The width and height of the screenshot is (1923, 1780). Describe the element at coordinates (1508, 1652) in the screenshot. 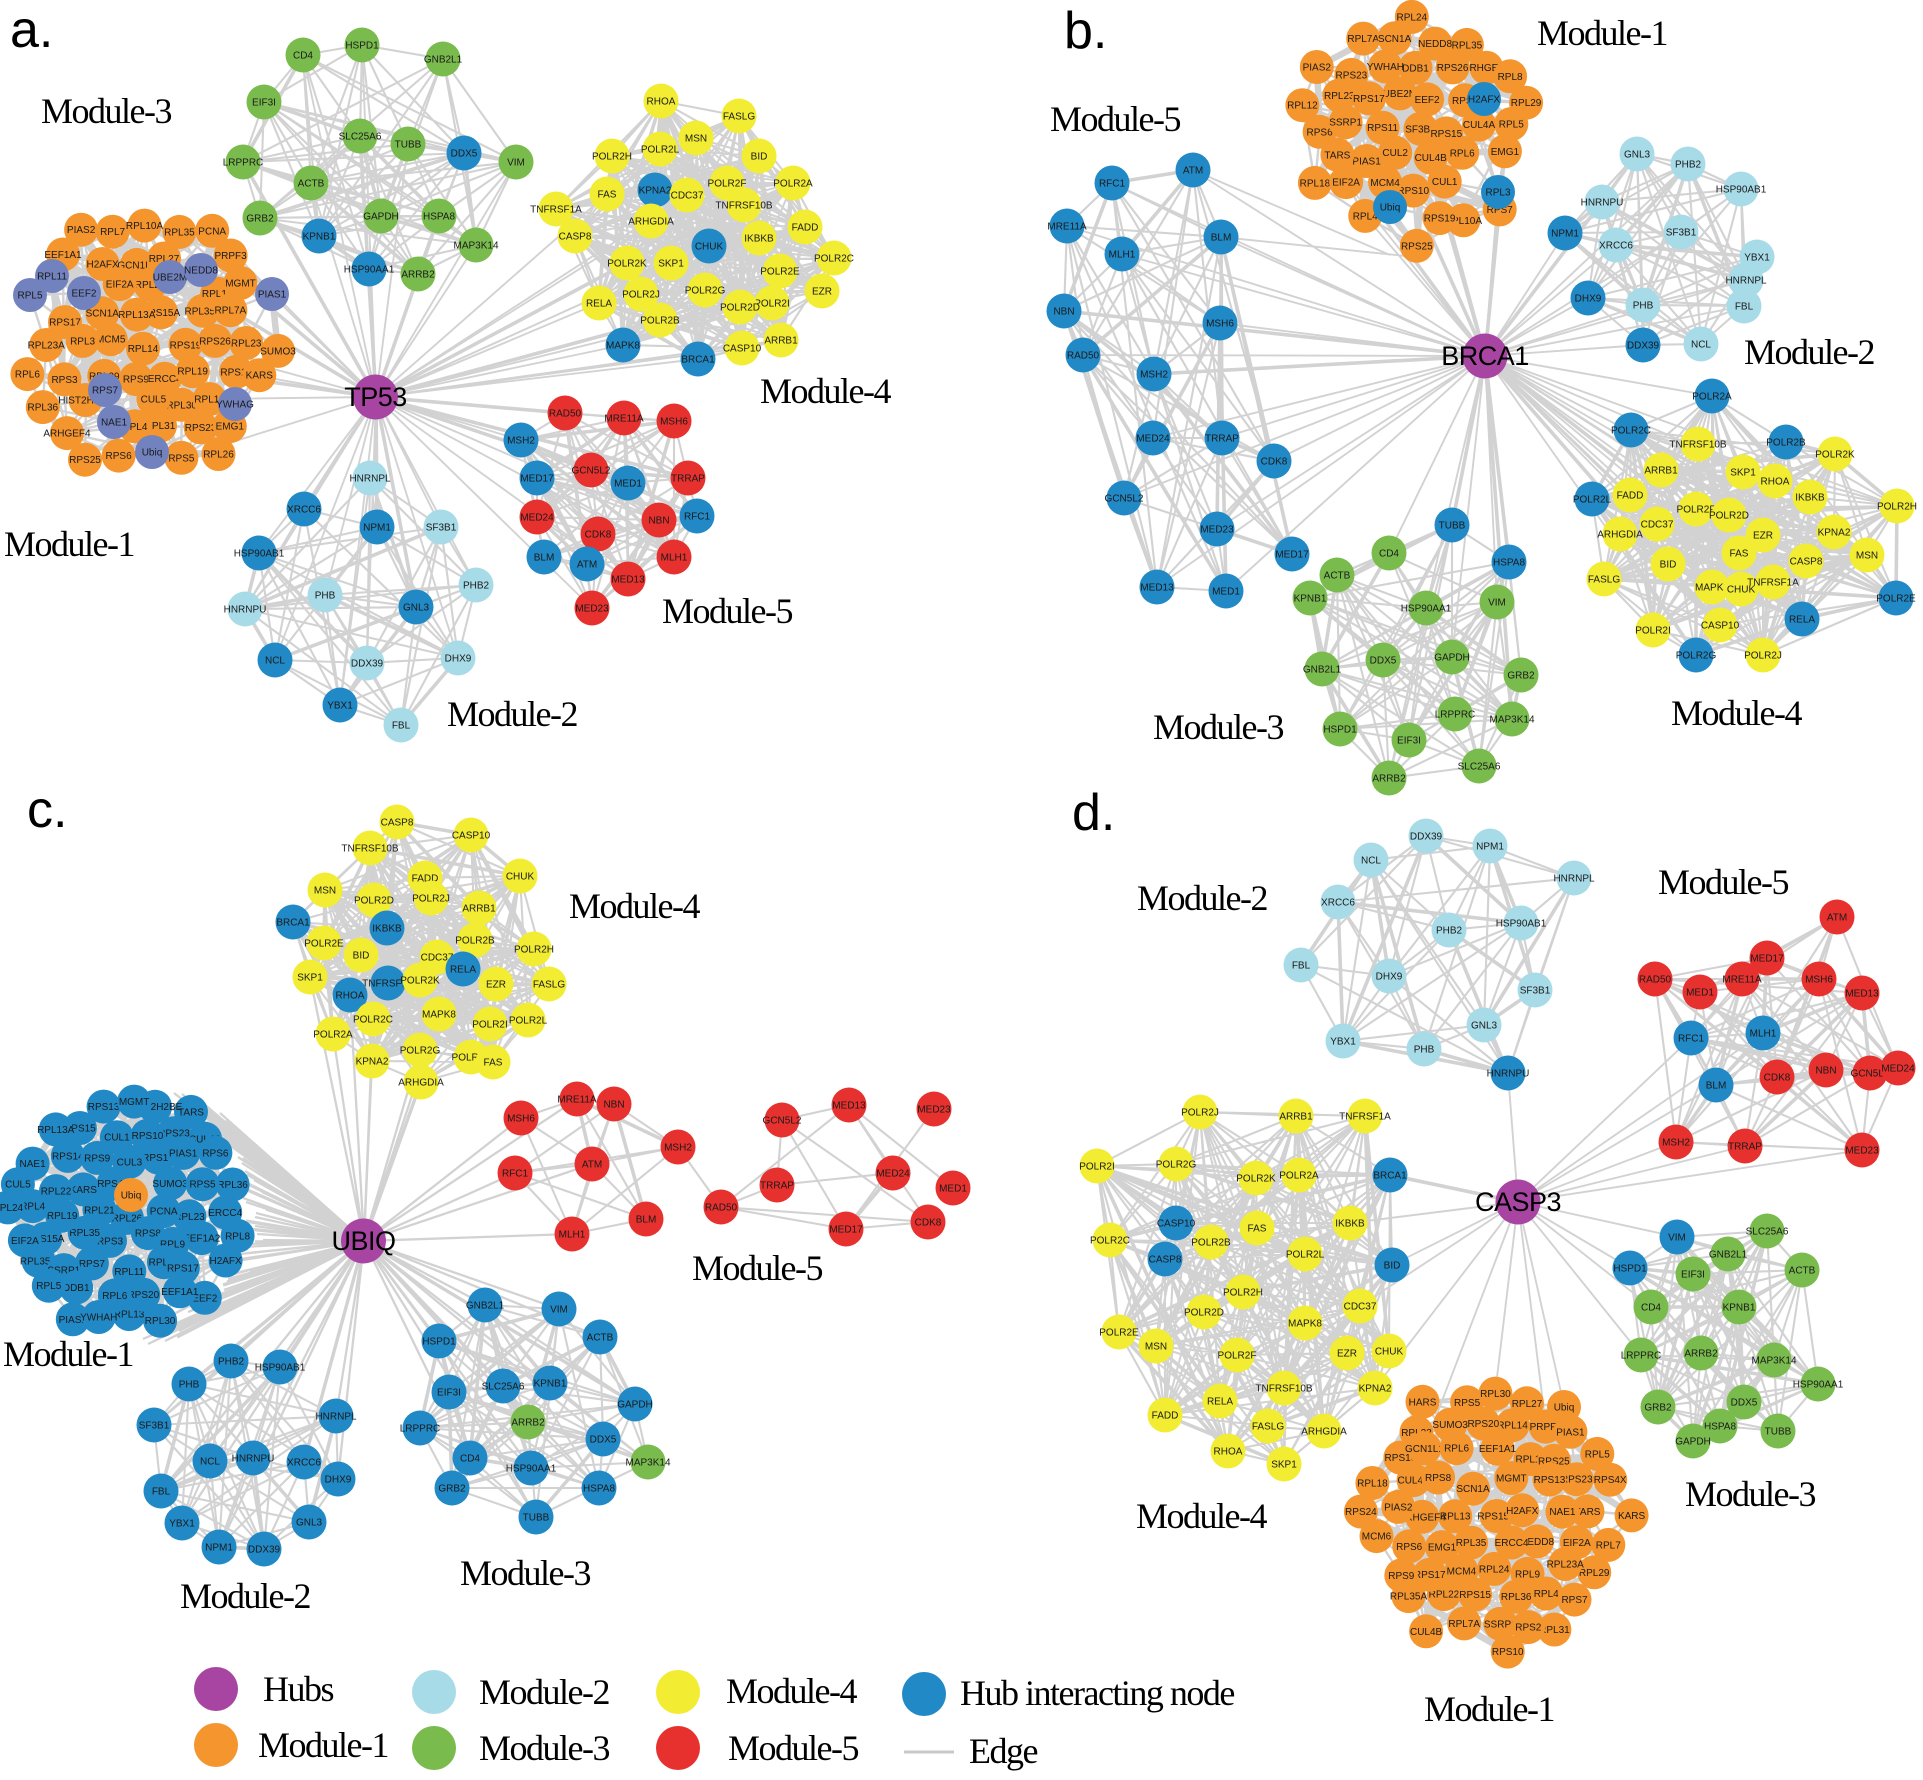

I see `svg-text: RPS10` at that location.